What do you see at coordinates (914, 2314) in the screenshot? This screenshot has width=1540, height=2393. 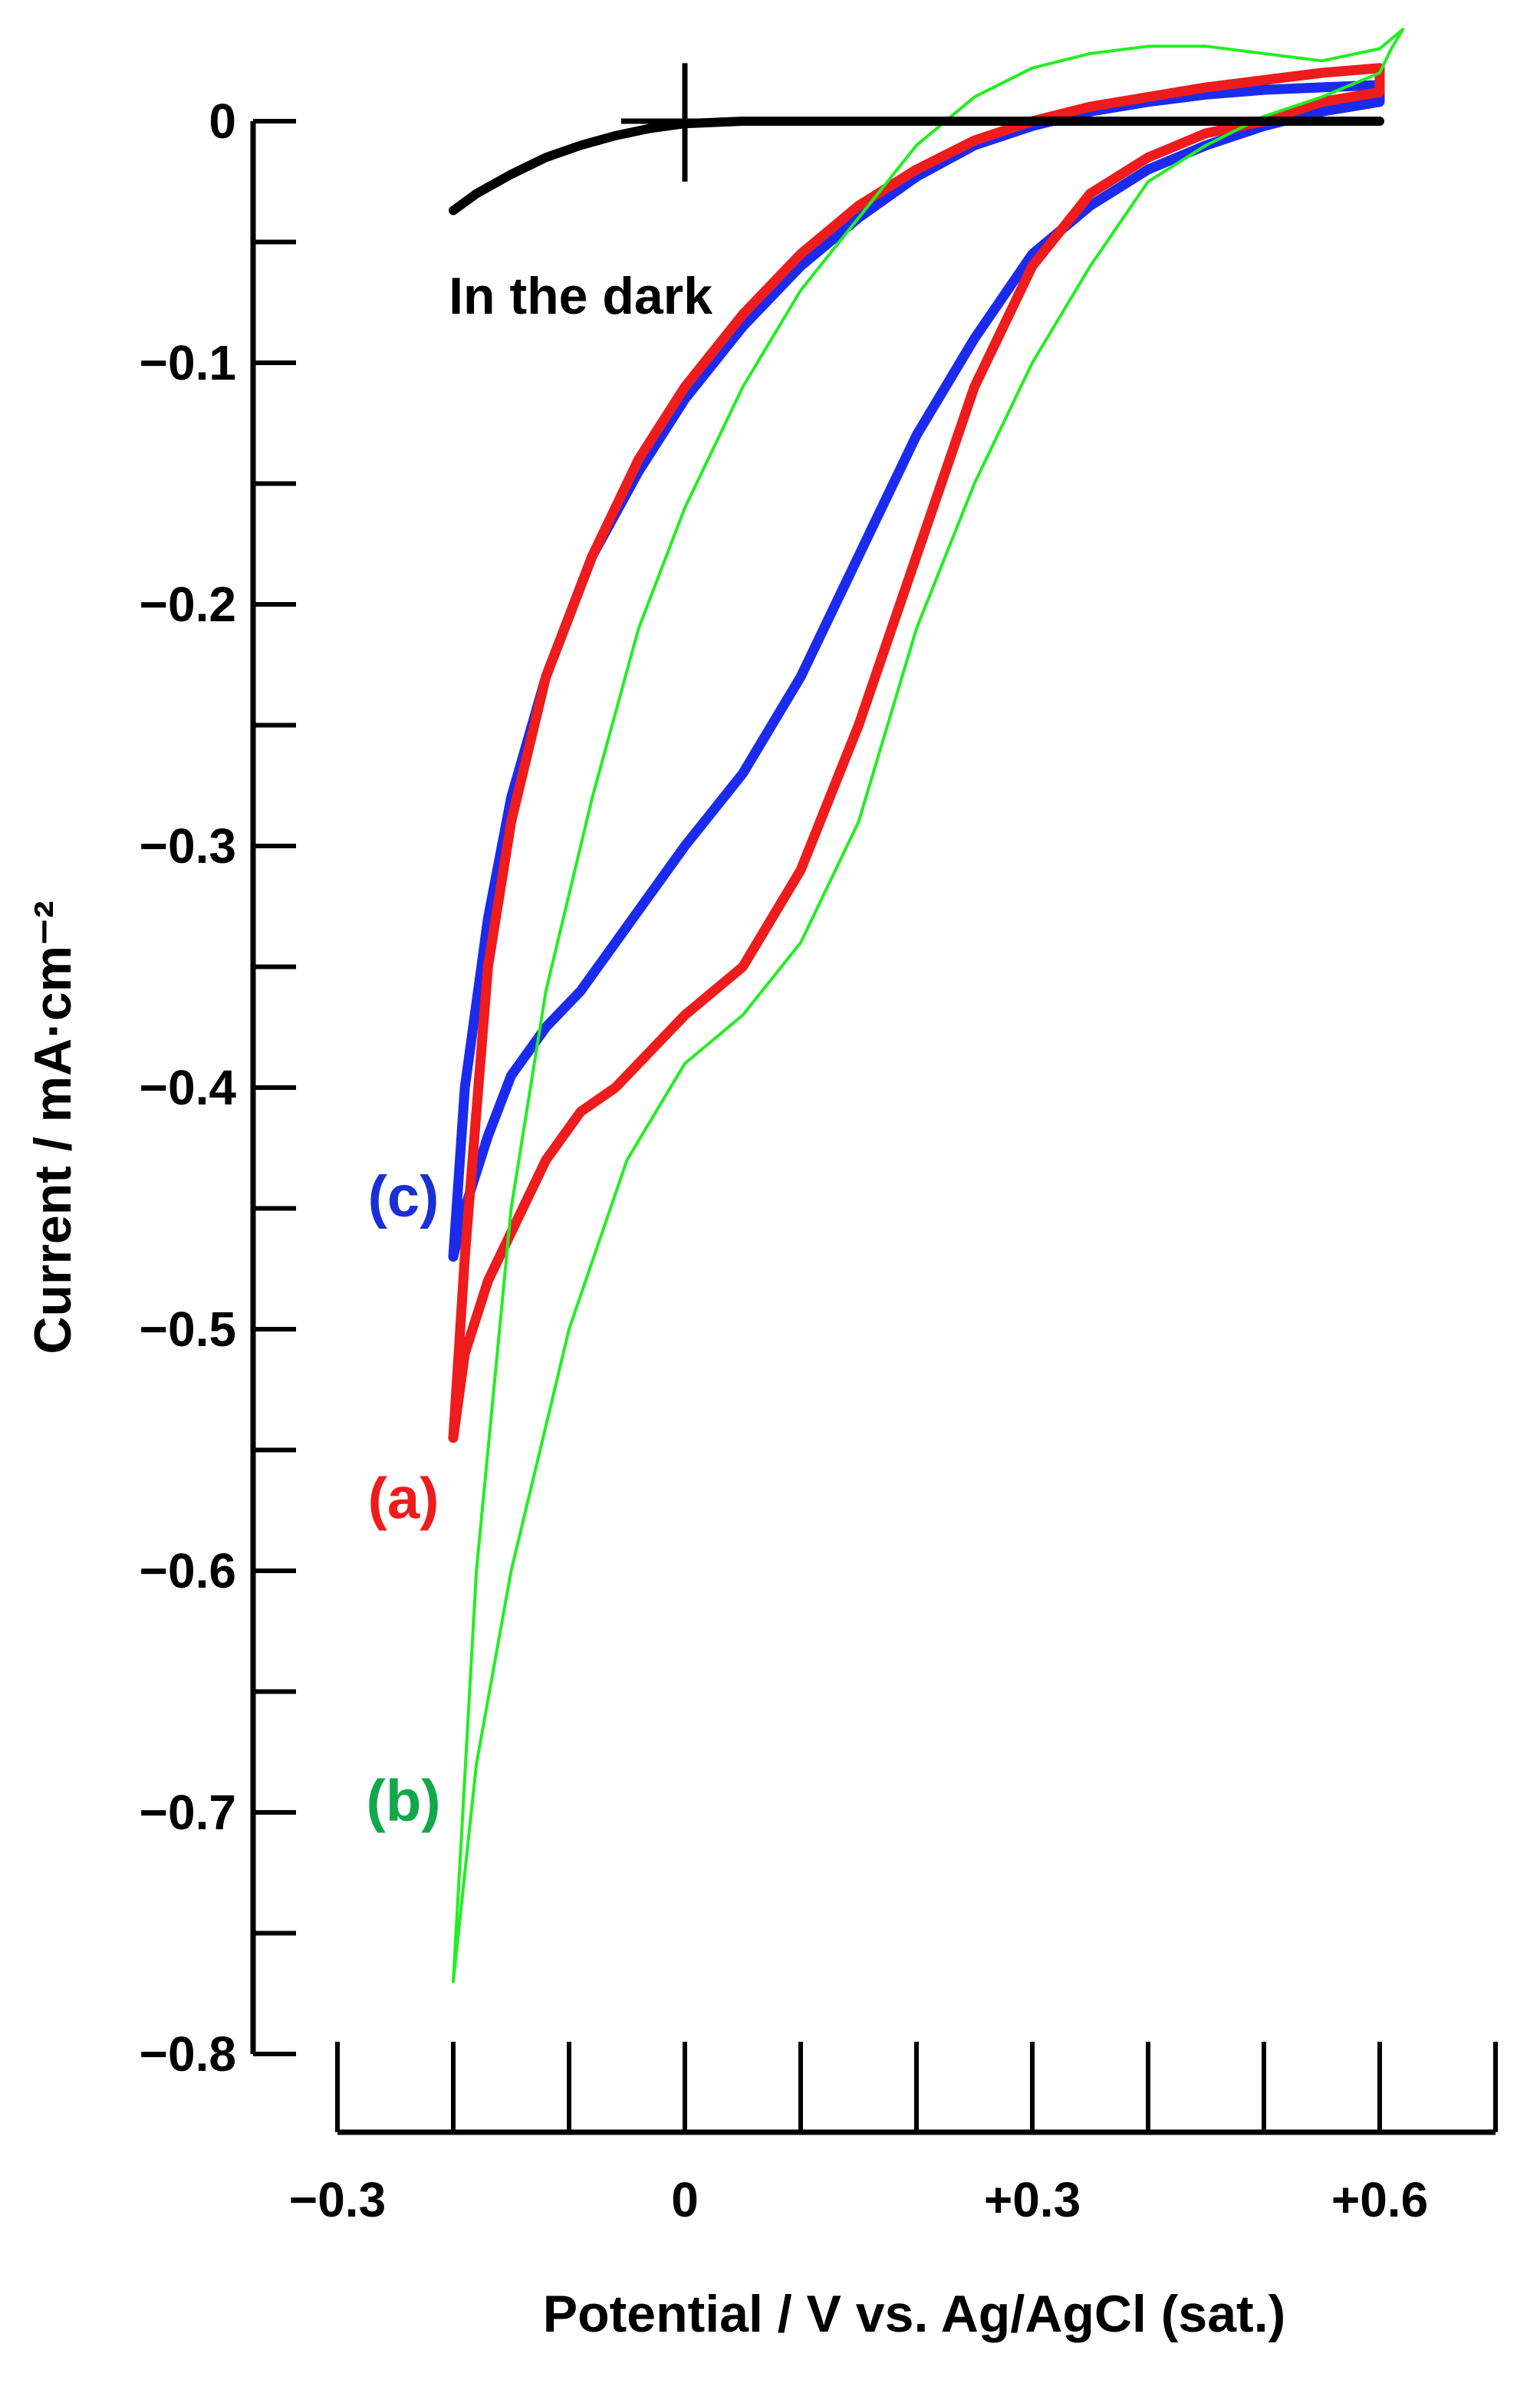 I see `x-axis-title: Potential / V vs. Ag/AgCl (sat.)` at bounding box center [914, 2314].